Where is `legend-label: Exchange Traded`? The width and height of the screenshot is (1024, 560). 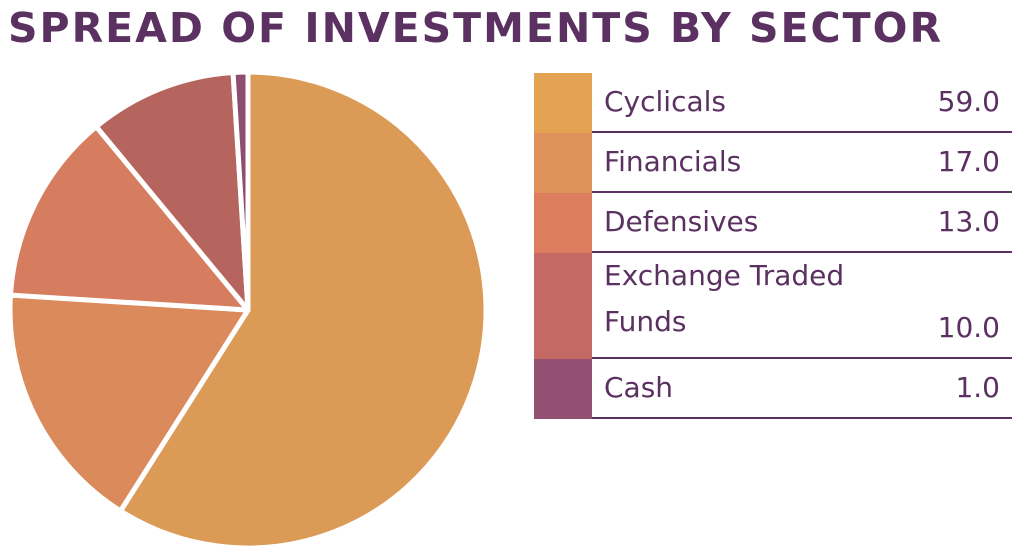 legend-label: Exchange Traded is located at coordinates (724, 275).